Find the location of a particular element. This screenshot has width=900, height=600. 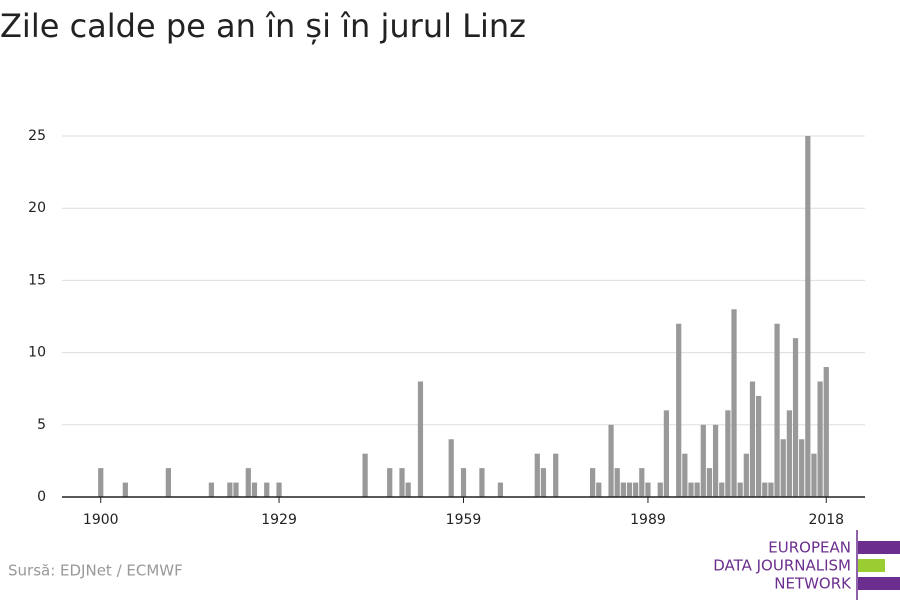

x-tick-label: 2018 is located at coordinates (826, 520).